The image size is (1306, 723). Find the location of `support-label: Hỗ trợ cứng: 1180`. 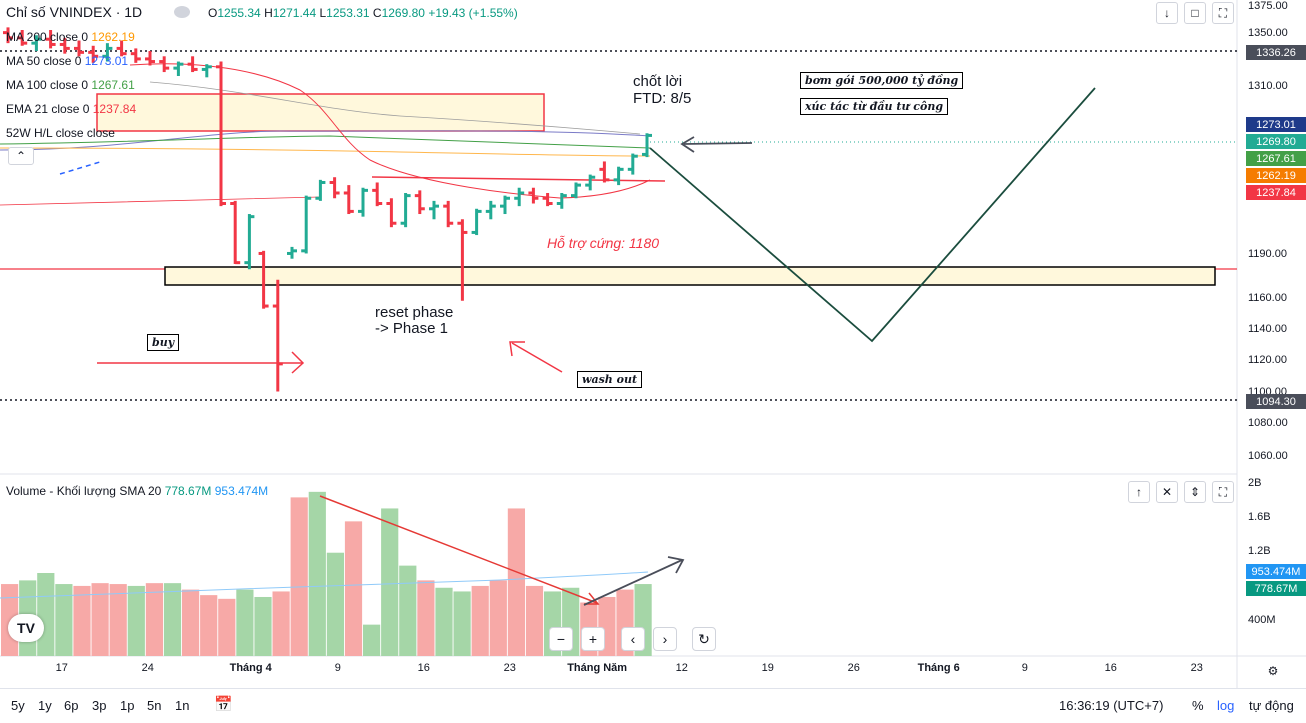

support-label: Hỗ trợ cứng: 1180 is located at coordinates (603, 243).